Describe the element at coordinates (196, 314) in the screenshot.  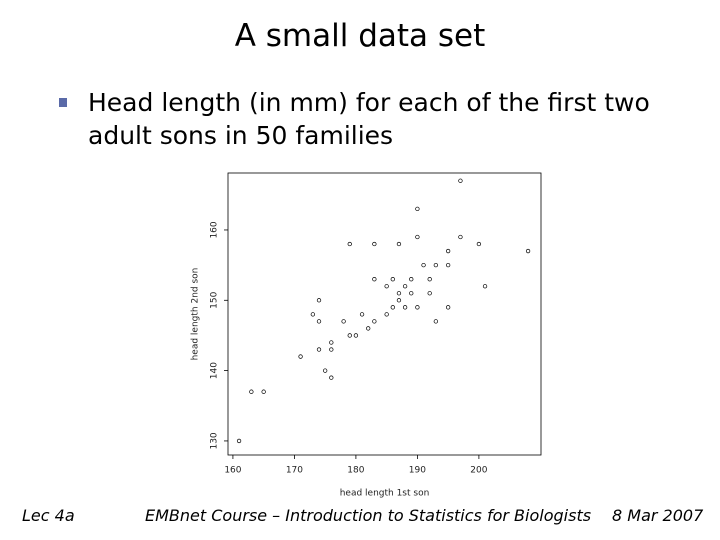
I see `y-axis-label: head length 2nd son` at that location.